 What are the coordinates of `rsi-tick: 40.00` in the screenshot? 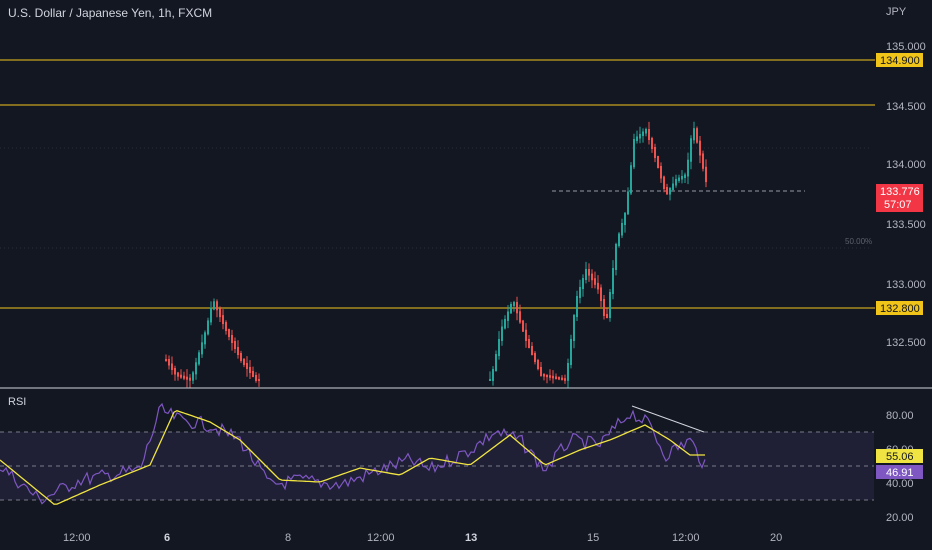 It's located at (900, 484).